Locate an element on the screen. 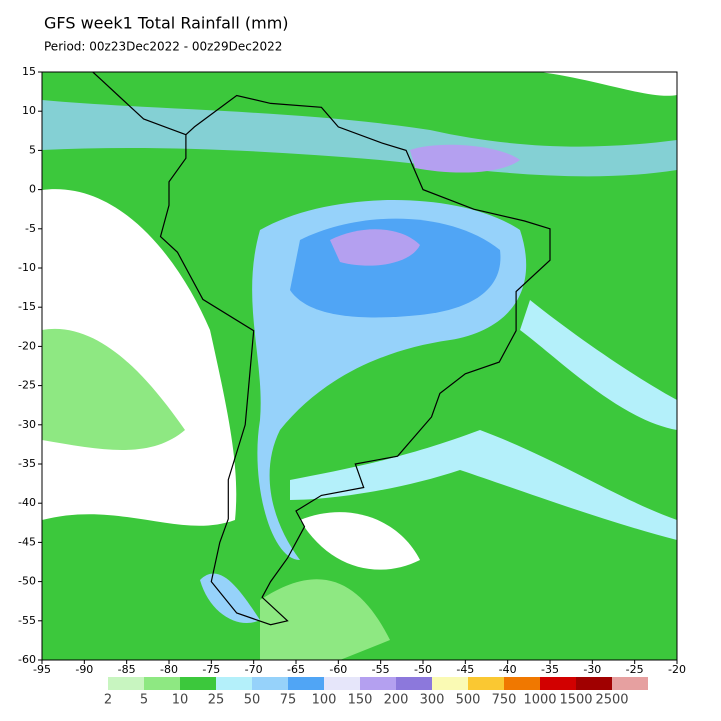  lon-tick-label: -65 is located at coordinates (296, 669).